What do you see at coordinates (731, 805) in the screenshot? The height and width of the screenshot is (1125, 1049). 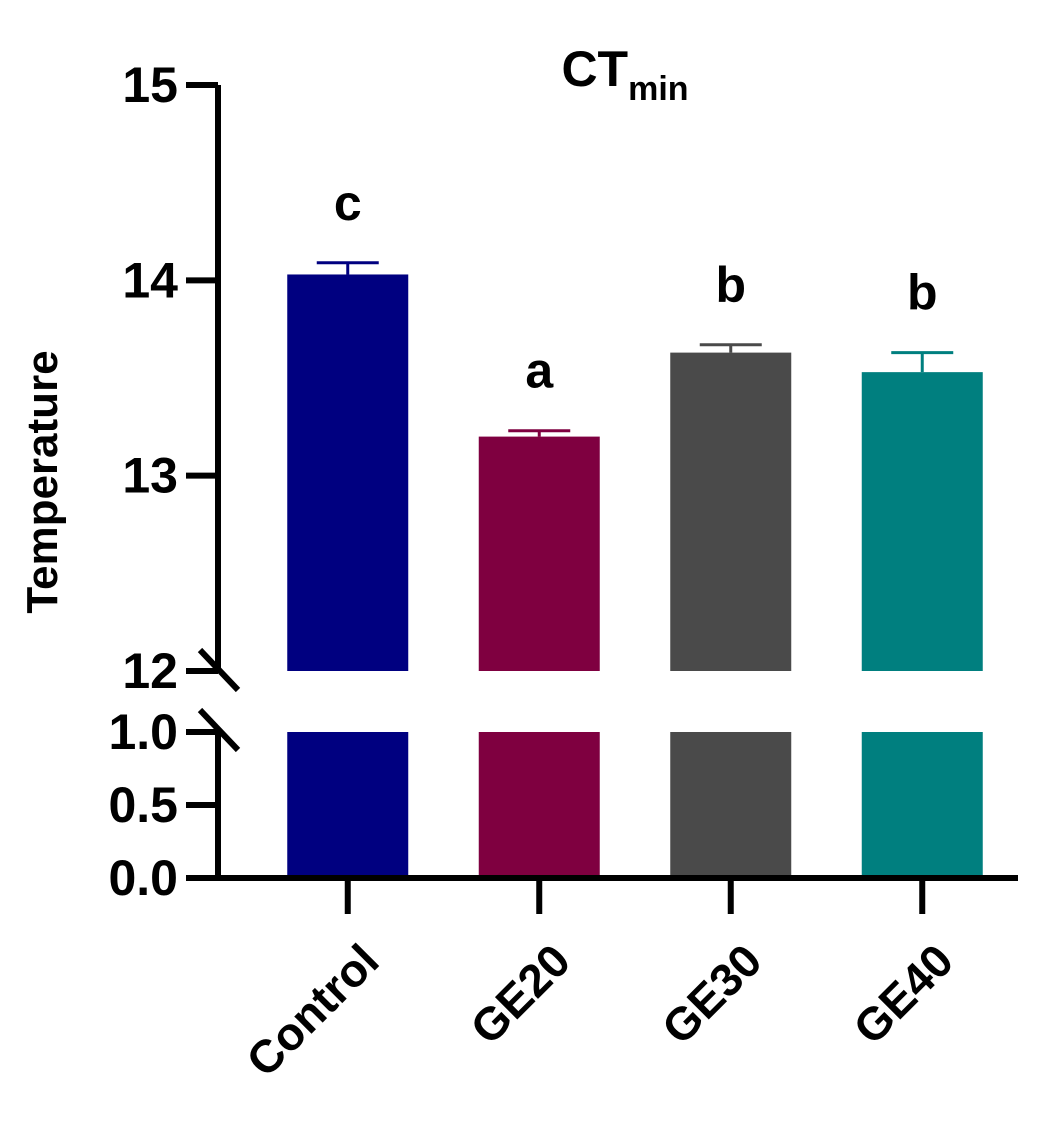 I see `bar-ge30-lower` at bounding box center [731, 805].